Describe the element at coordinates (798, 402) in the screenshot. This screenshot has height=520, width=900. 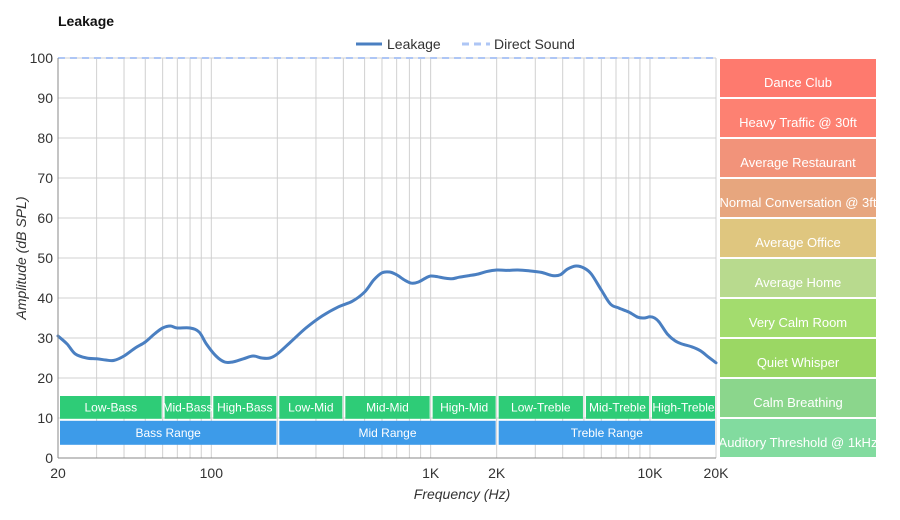
I see `reference-level-label: Calm Breathing` at that location.